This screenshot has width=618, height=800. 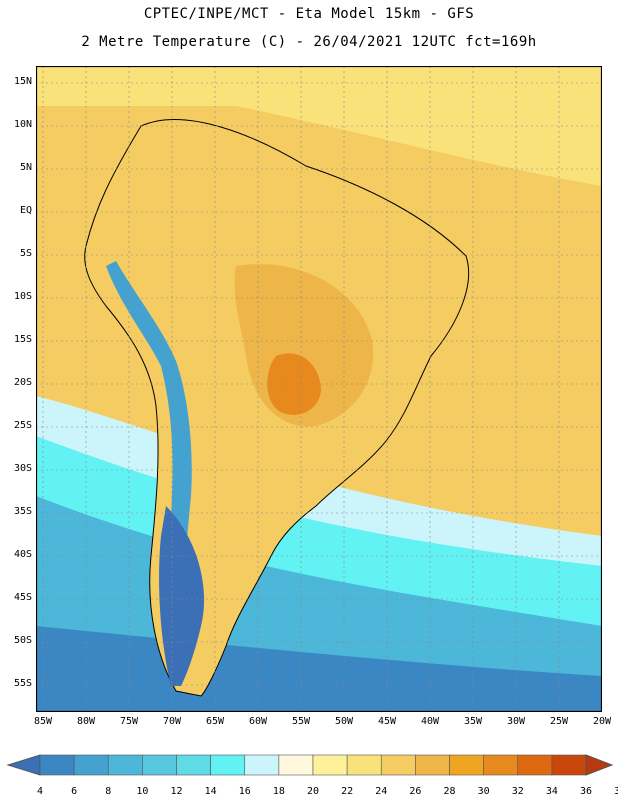 I want to click on lon-label: 30W, so click(x=516, y=721).